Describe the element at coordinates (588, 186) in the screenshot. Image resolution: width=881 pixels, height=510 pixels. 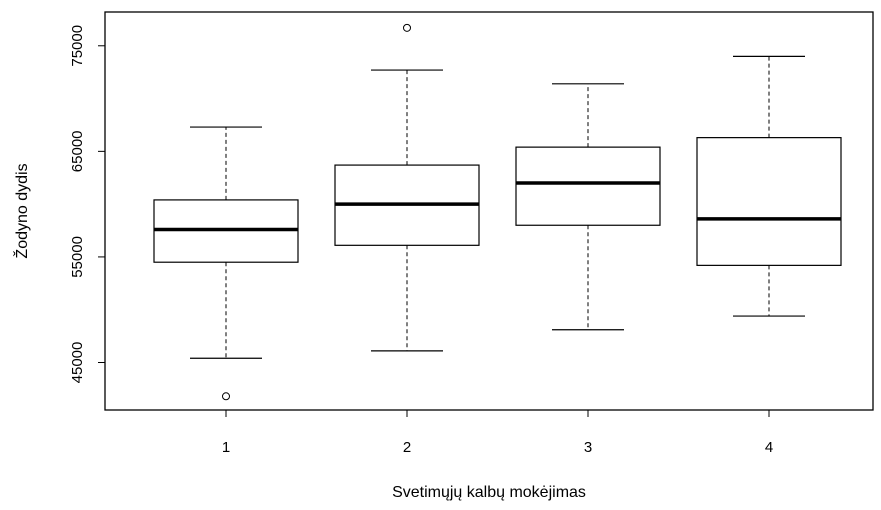
I see `box-3-iqr-box` at that location.